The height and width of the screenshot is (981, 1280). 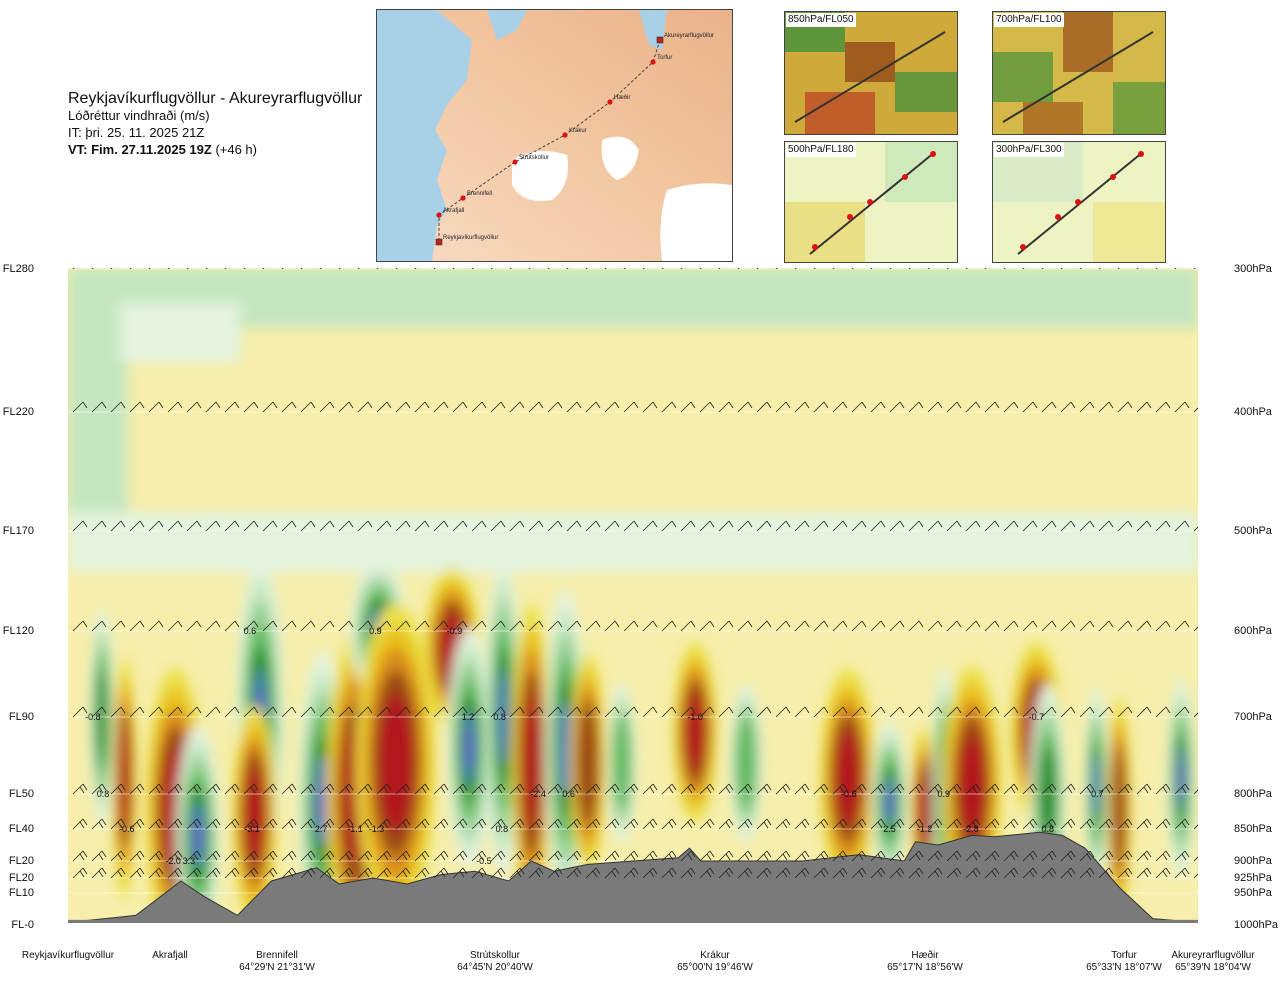 What do you see at coordinates (277, 967) in the screenshot?
I see `waypoint-coord: 64°29'N 21°31'W` at bounding box center [277, 967].